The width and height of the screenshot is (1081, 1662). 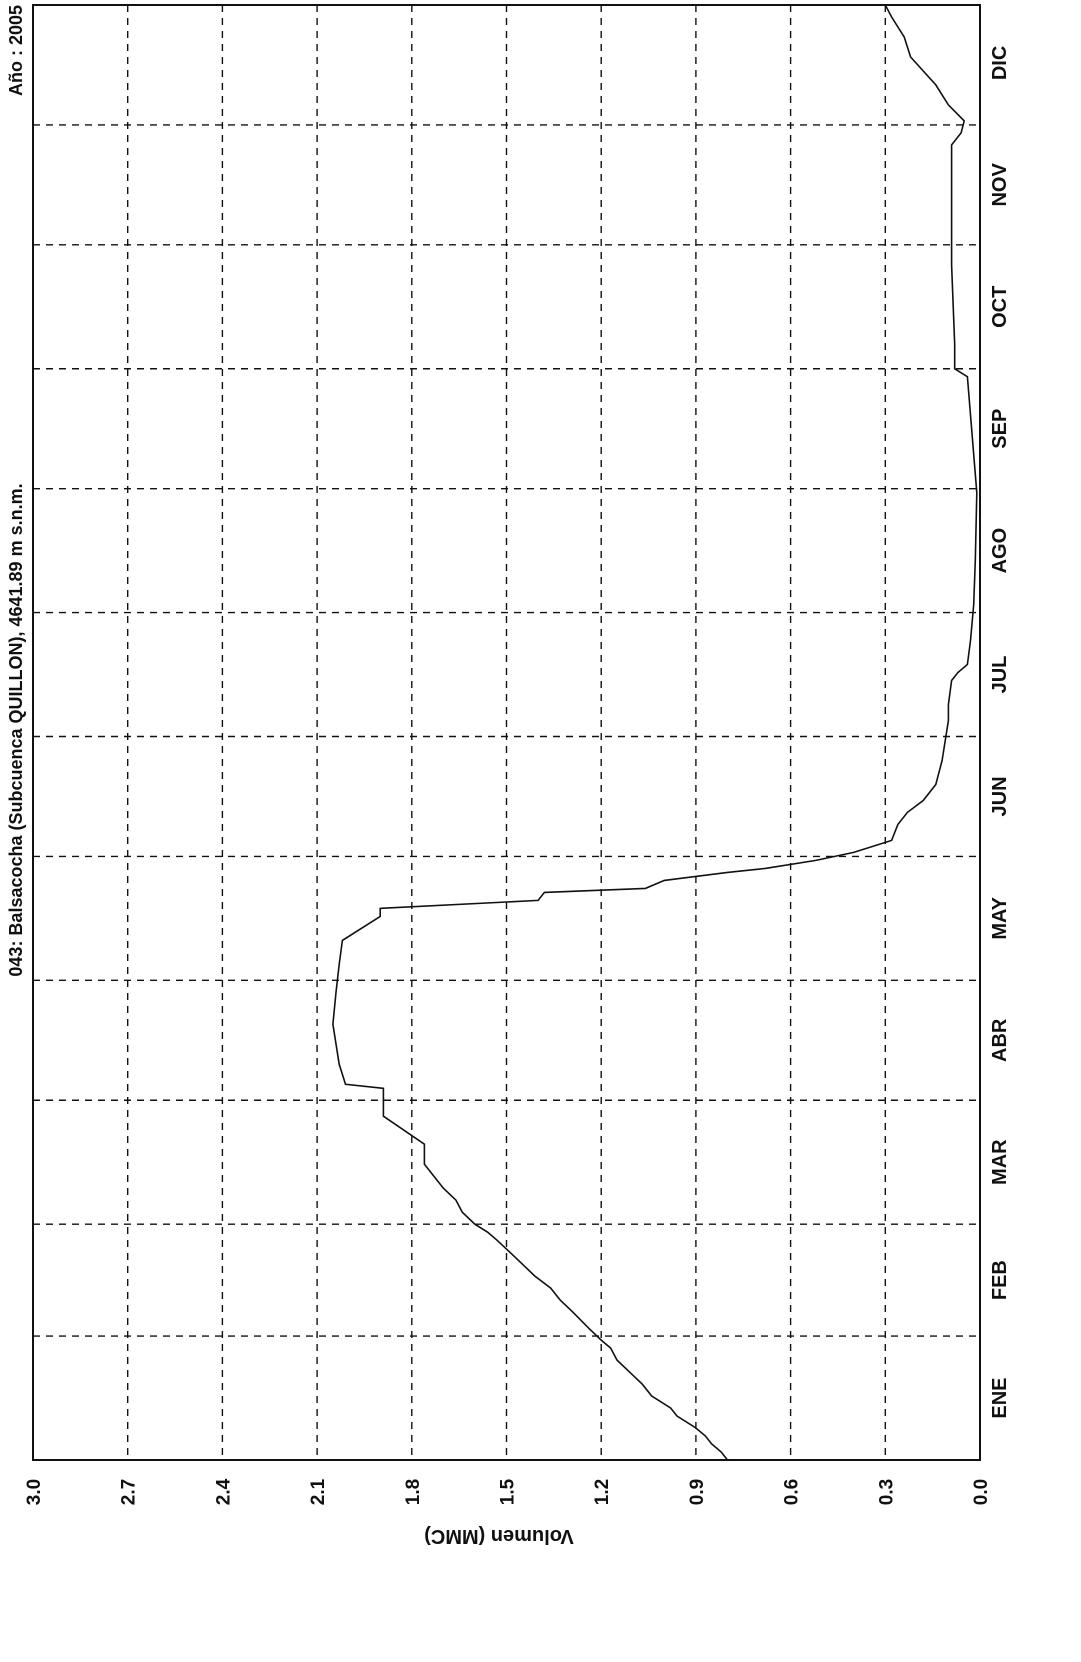 What do you see at coordinates (697, 1492) in the screenshot?
I see `y-tick-label: 0.9` at bounding box center [697, 1492].